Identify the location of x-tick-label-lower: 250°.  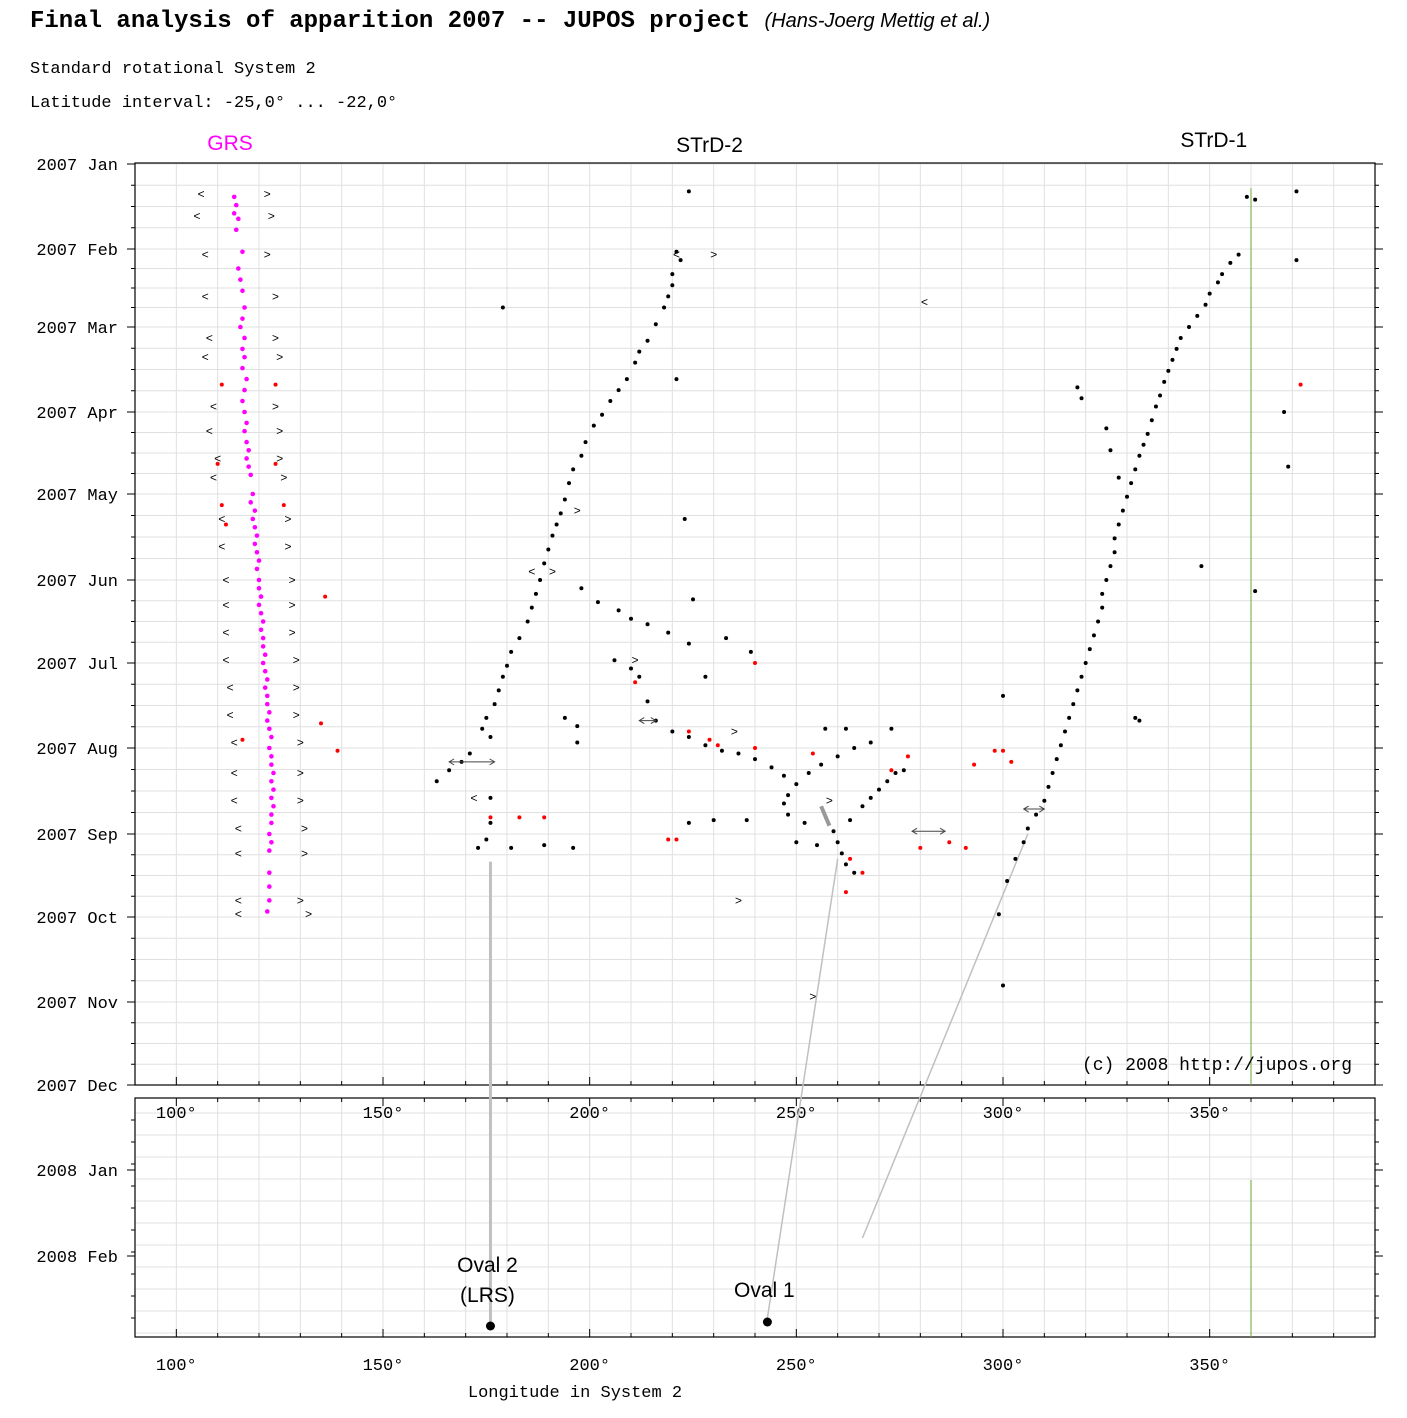
(796, 1366).